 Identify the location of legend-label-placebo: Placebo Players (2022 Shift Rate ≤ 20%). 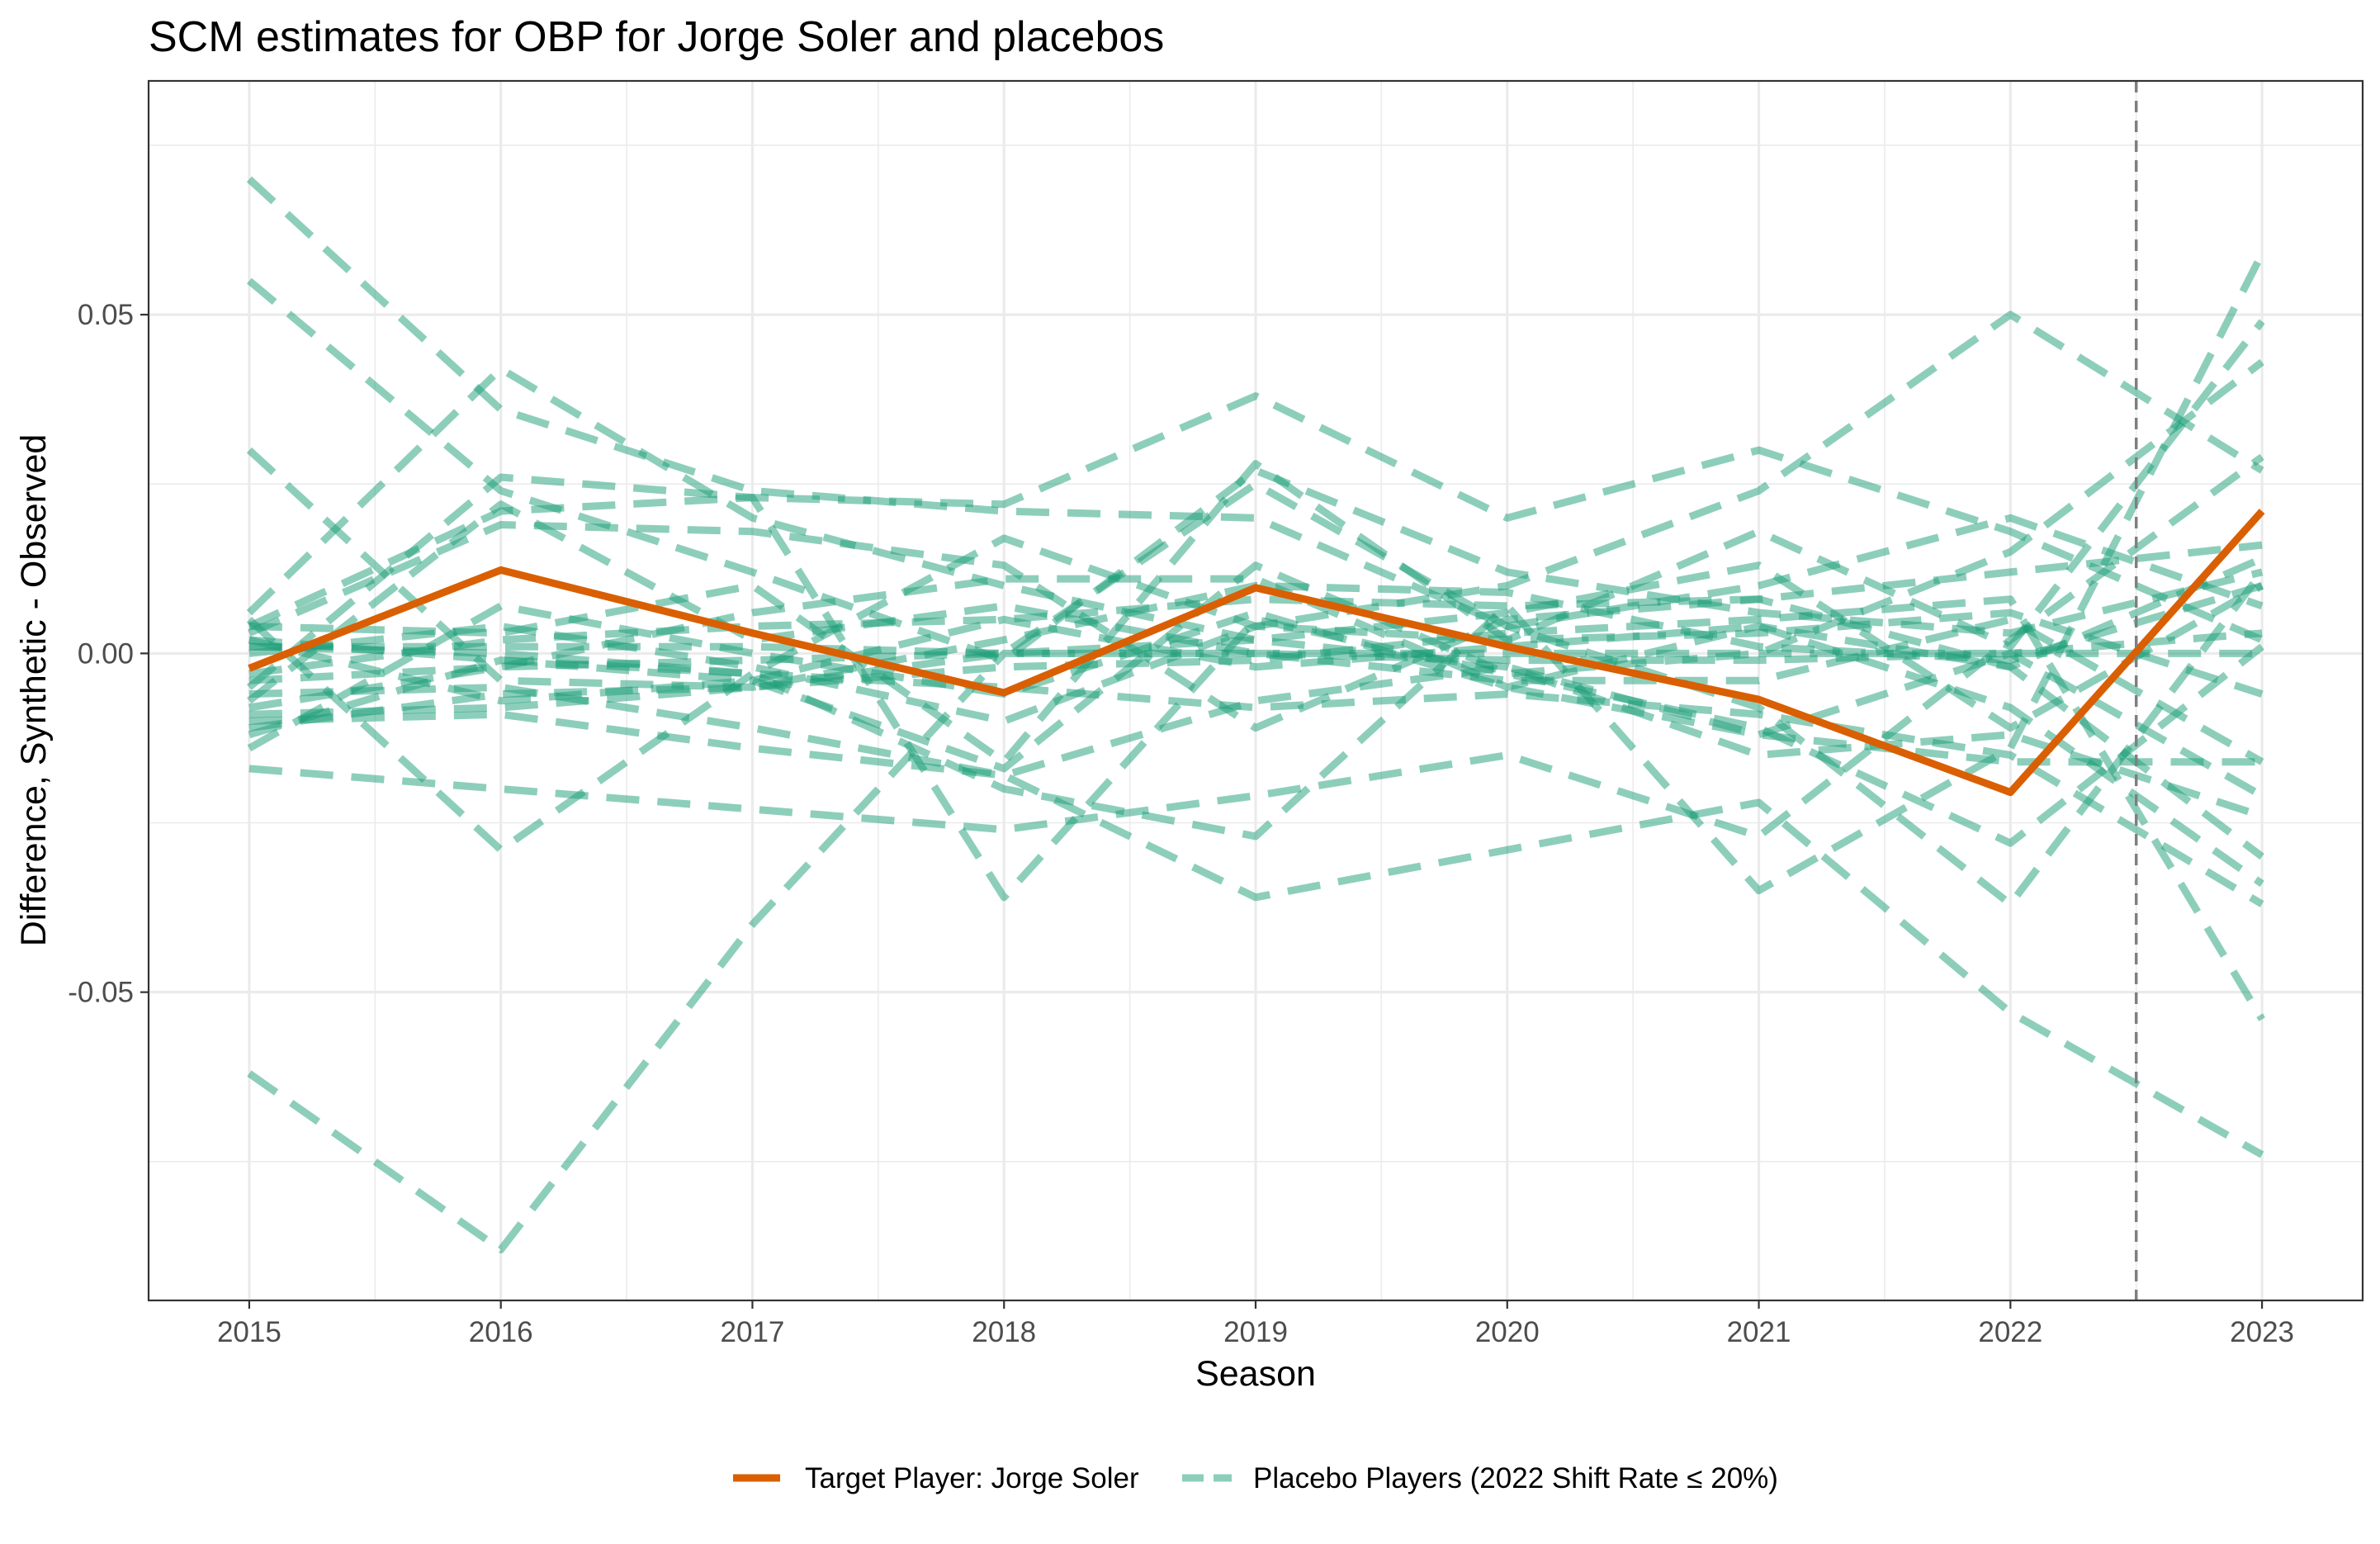
(1515, 1478).